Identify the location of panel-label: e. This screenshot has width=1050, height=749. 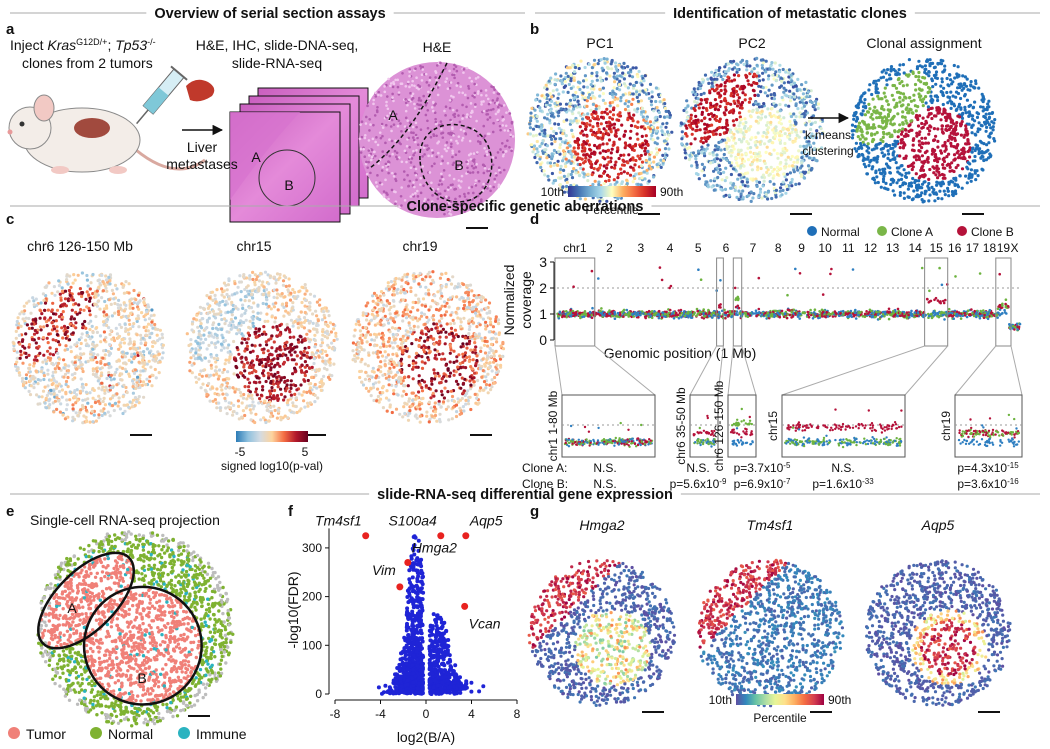
(10, 511).